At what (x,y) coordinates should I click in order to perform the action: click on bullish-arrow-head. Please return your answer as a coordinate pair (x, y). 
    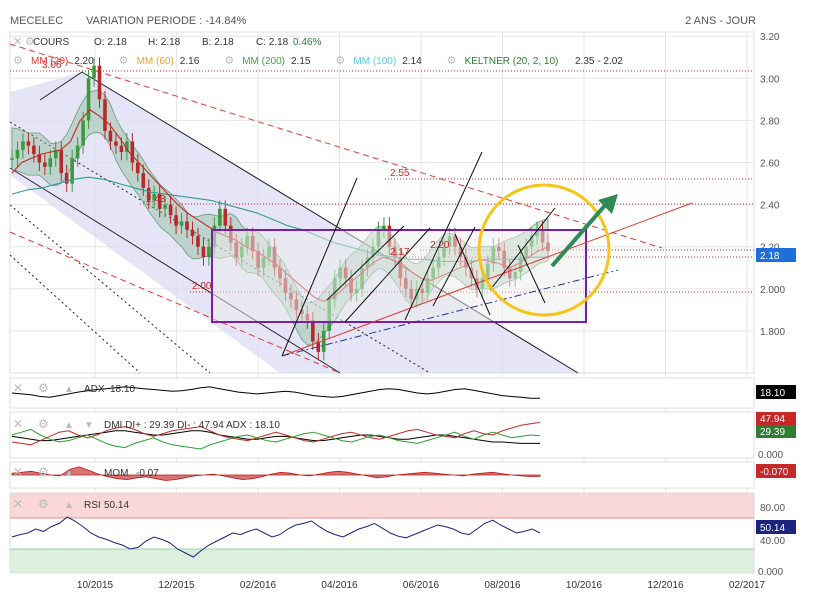
    Looking at the image, I should click on (608, 204).